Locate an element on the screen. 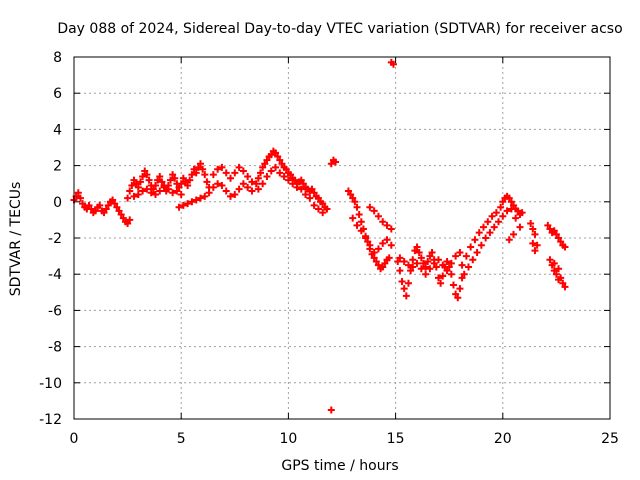  y-tick-label: 2 is located at coordinates (57, 167).